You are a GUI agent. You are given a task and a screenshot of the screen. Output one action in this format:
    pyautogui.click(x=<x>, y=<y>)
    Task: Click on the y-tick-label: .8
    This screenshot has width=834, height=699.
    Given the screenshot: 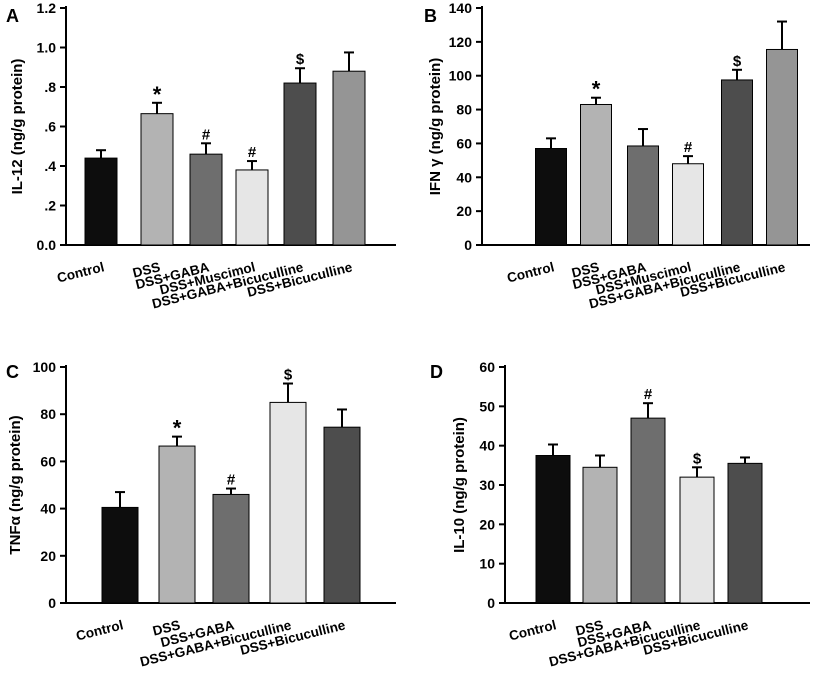 What is the action you would take?
    pyautogui.click(x=50, y=87)
    